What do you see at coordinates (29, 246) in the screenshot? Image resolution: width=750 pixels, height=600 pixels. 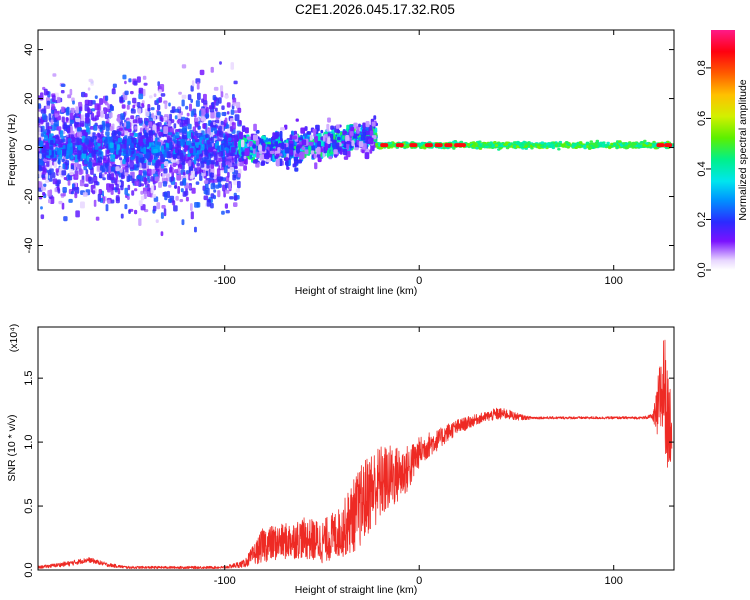 I see `spectrogram-ytick-label: -40` at bounding box center [29, 246].